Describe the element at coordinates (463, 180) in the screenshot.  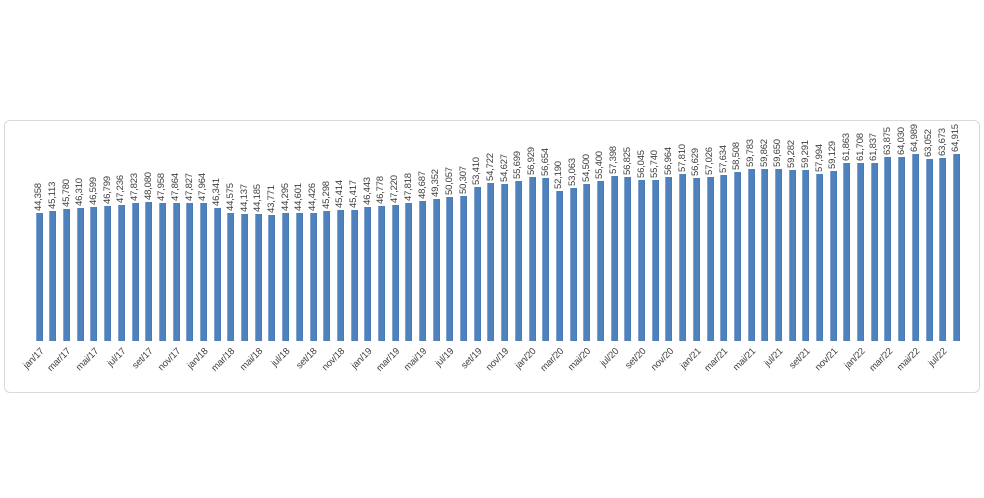
I see `data-label: 50,307` at that location.